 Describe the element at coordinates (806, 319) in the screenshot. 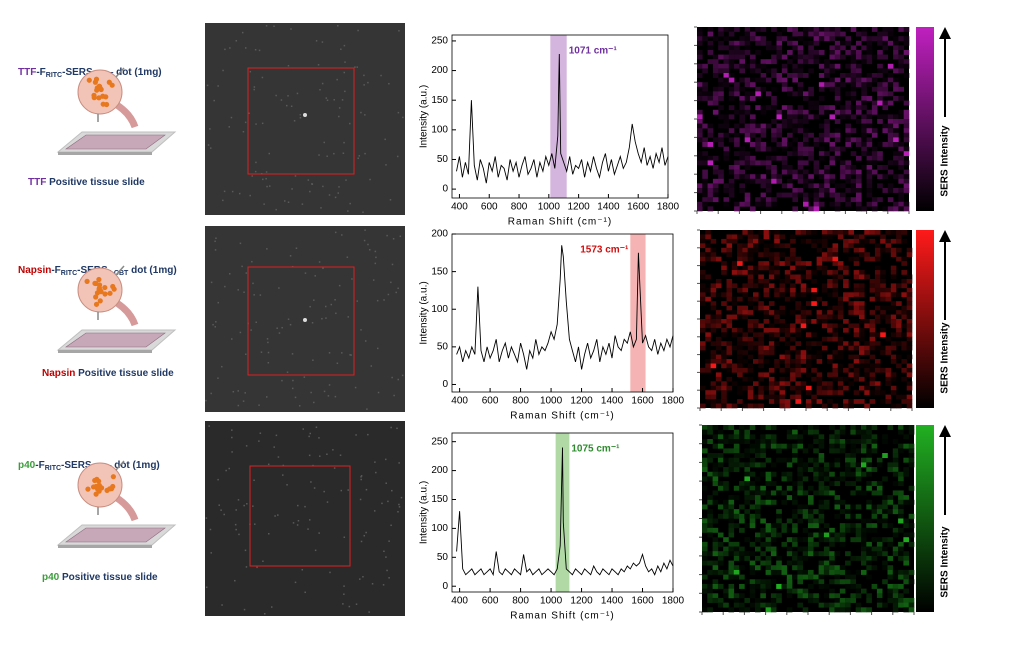

I see `sers-map` at that location.